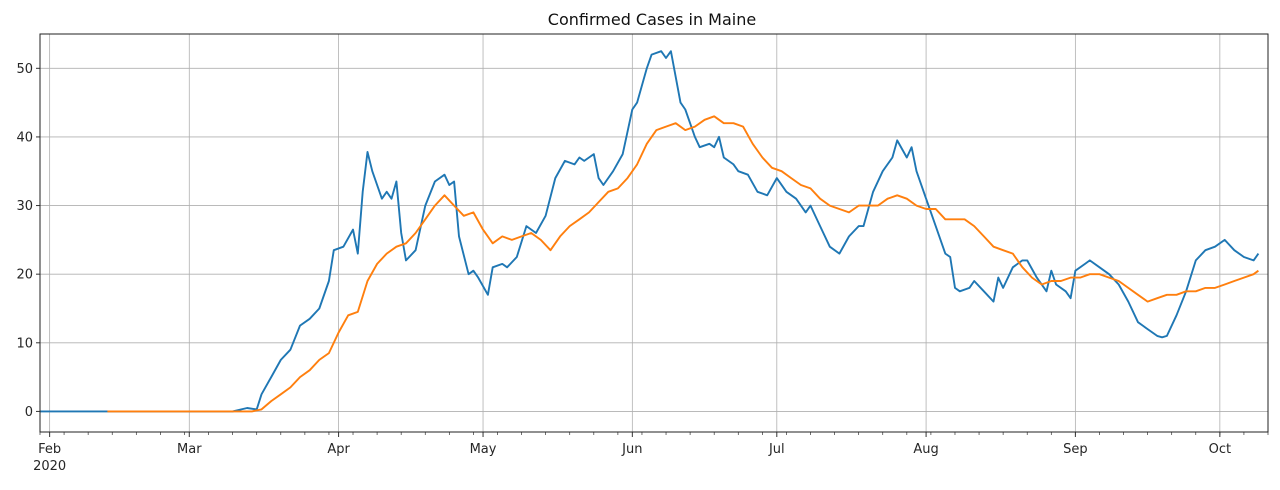 This screenshot has width=1280, height=490. I want to click on x-tick-label: Jun, so click(631, 449).